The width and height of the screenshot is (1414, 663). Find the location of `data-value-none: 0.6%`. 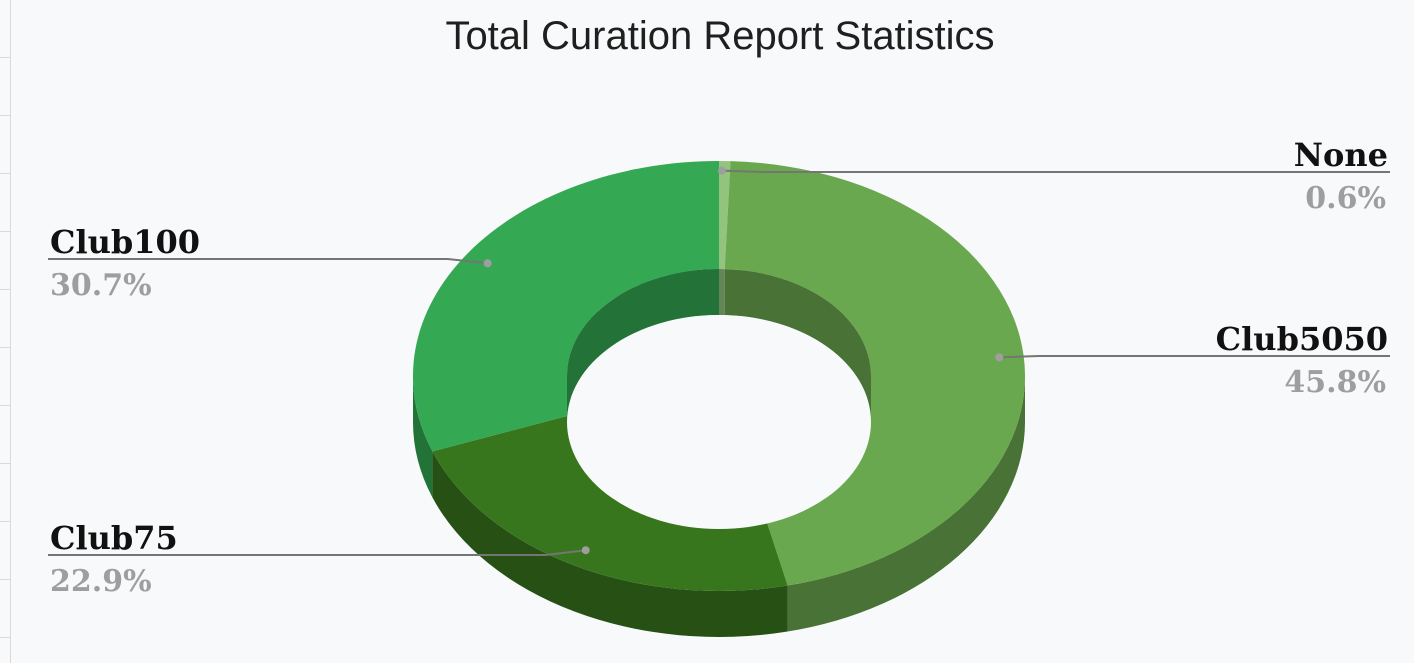

data-value-none: 0.6% is located at coordinates (1345, 198).